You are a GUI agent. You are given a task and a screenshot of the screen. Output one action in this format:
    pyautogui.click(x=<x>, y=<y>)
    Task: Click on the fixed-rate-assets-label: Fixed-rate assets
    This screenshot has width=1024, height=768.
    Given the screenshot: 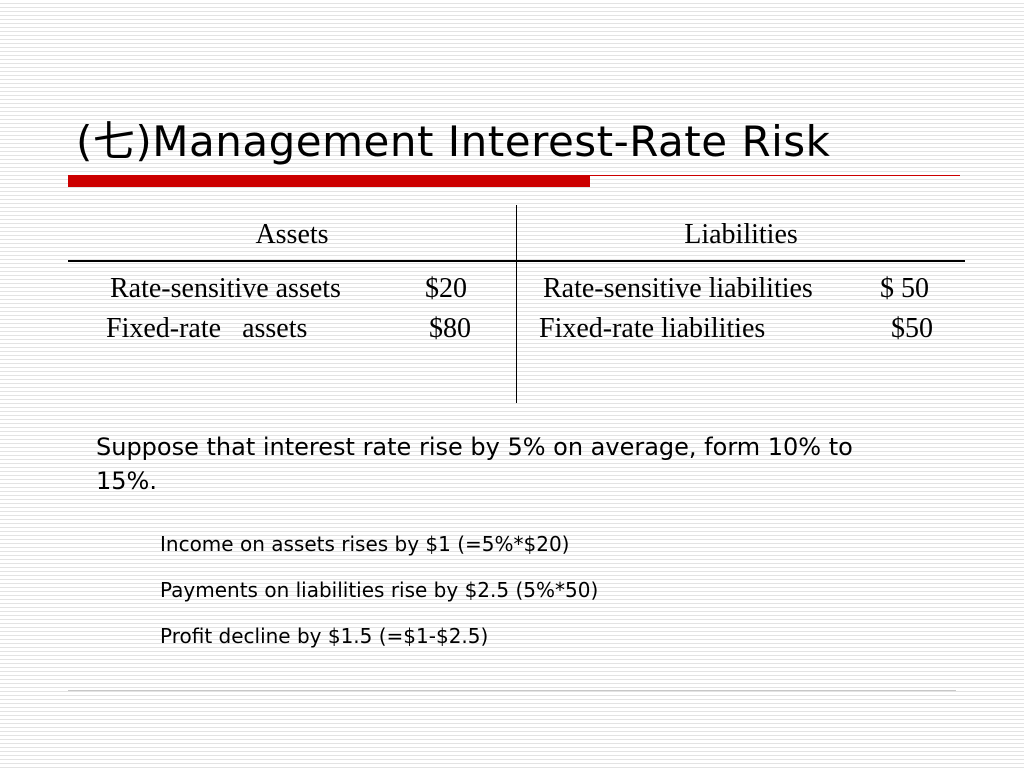 What is the action you would take?
    pyautogui.click(x=207, y=328)
    